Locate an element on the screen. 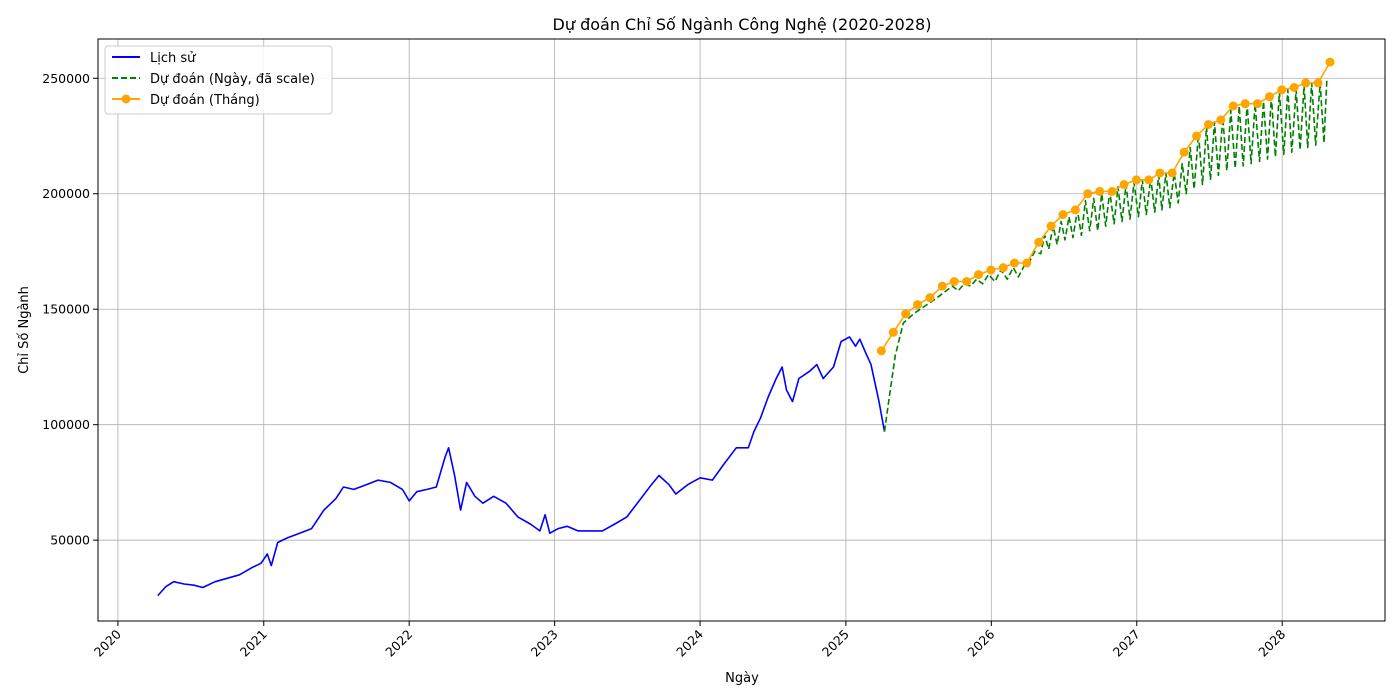  x-tick-label: 2024 is located at coordinates (689, 642).